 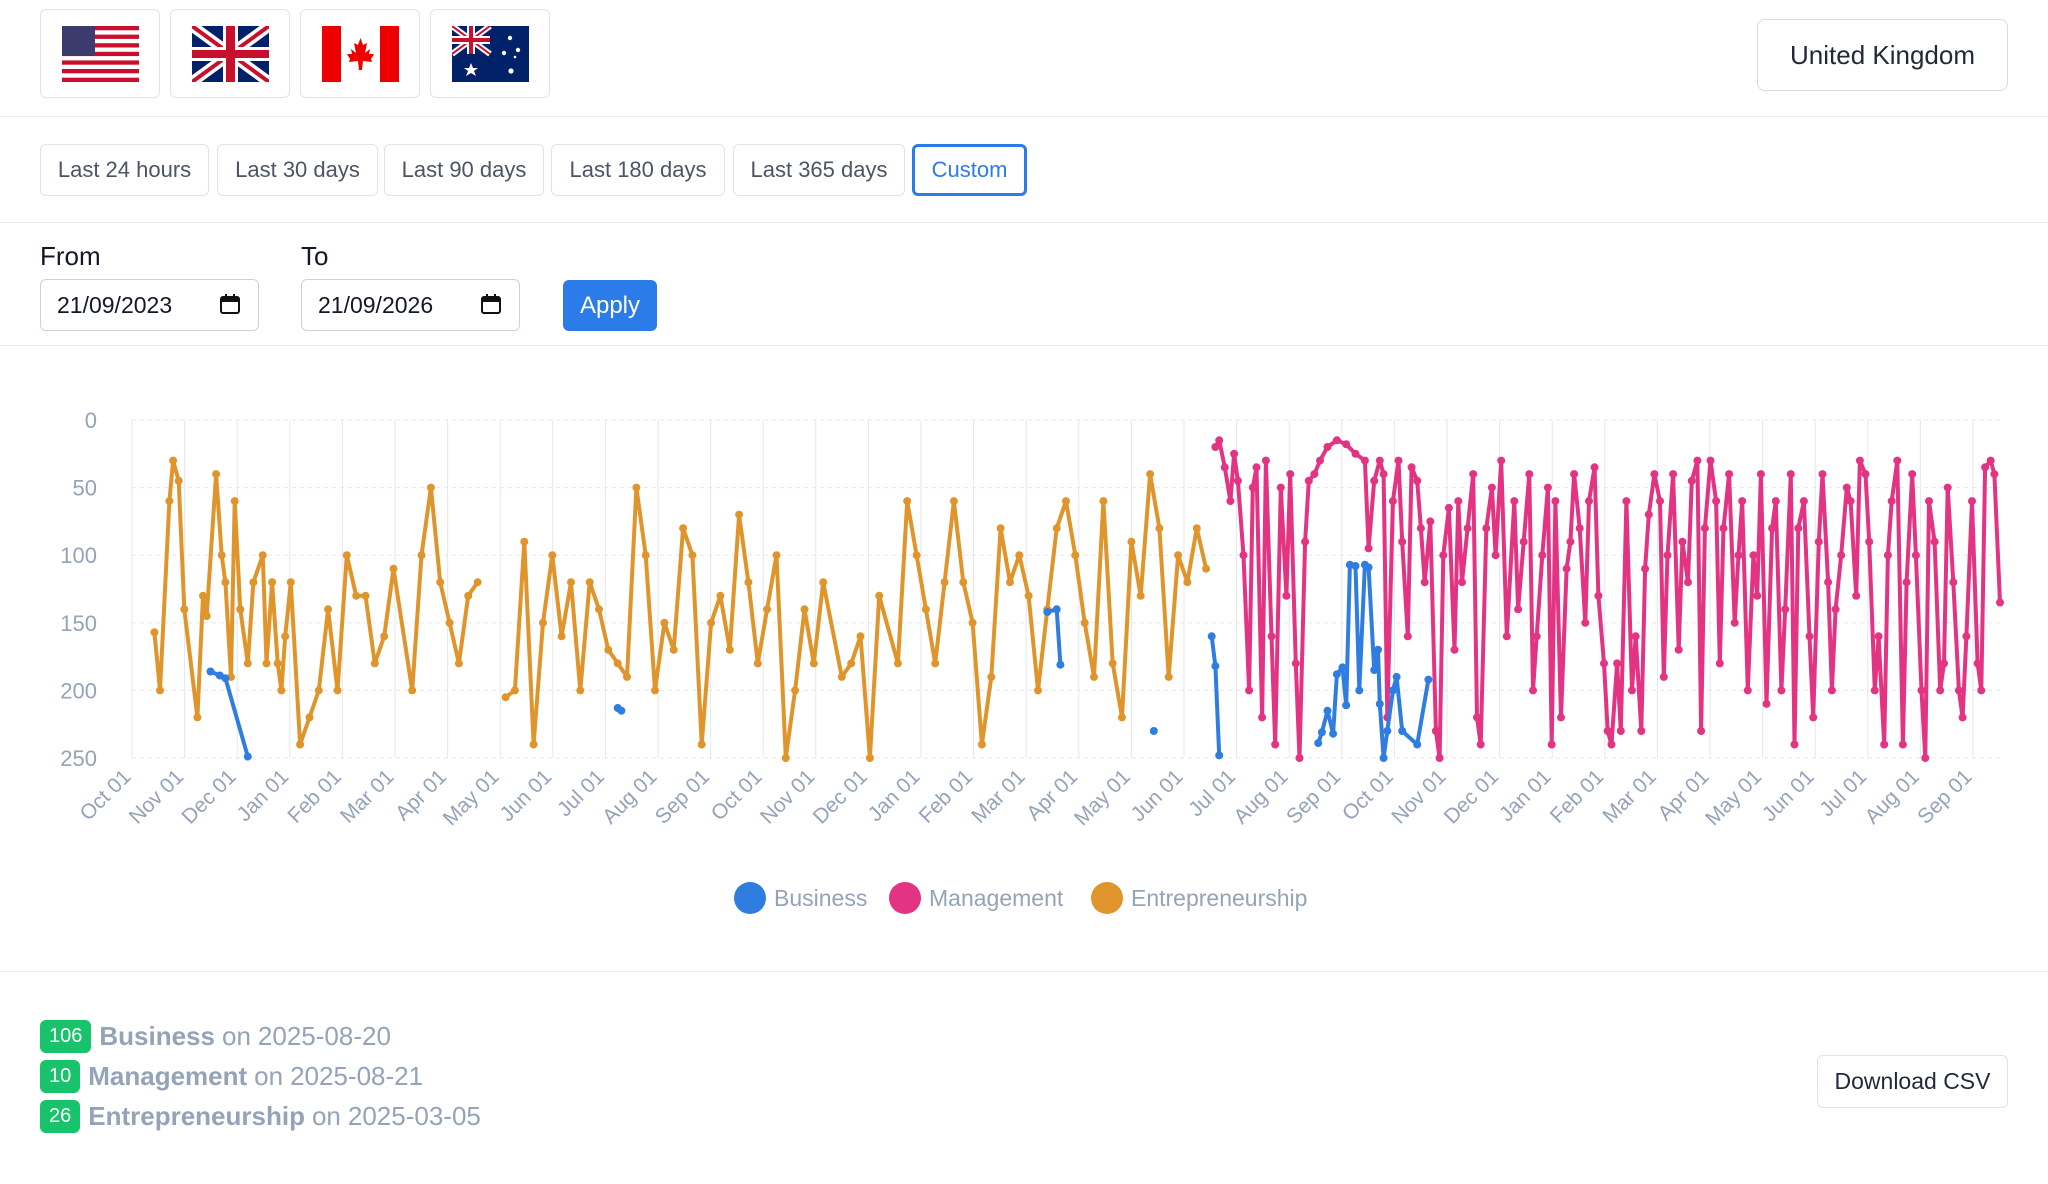 I want to click on range-24-hours-button: Last 24 hours, so click(x=124, y=170).